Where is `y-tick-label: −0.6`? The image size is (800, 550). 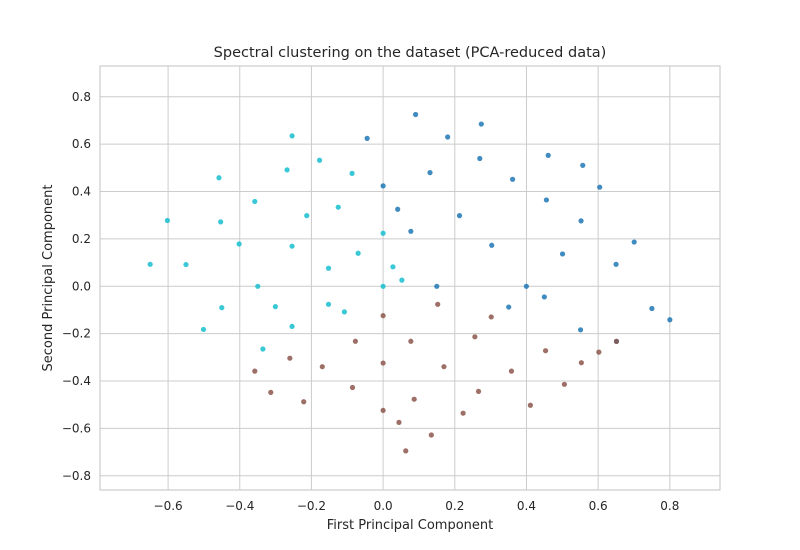 y-tick-label: −0.6 is located at coordinates (76, 428).